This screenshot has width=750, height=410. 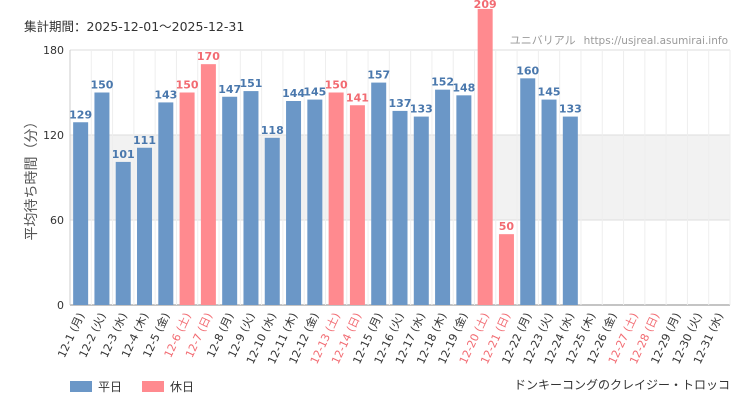 I want to click on bar-value-label: 152, so click(x=442, y=82).